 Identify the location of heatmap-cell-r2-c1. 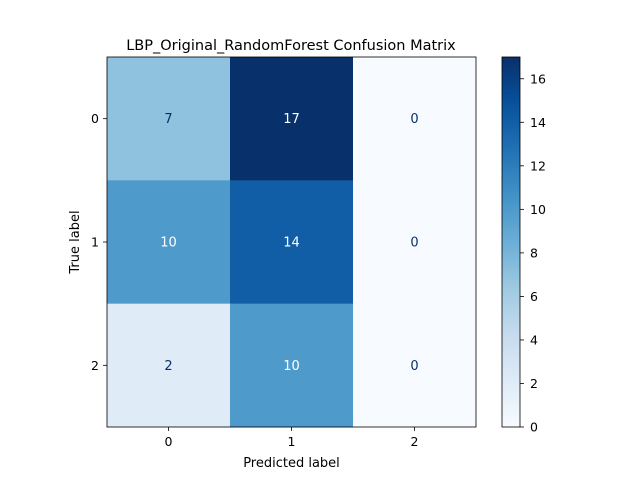
(292, 365).